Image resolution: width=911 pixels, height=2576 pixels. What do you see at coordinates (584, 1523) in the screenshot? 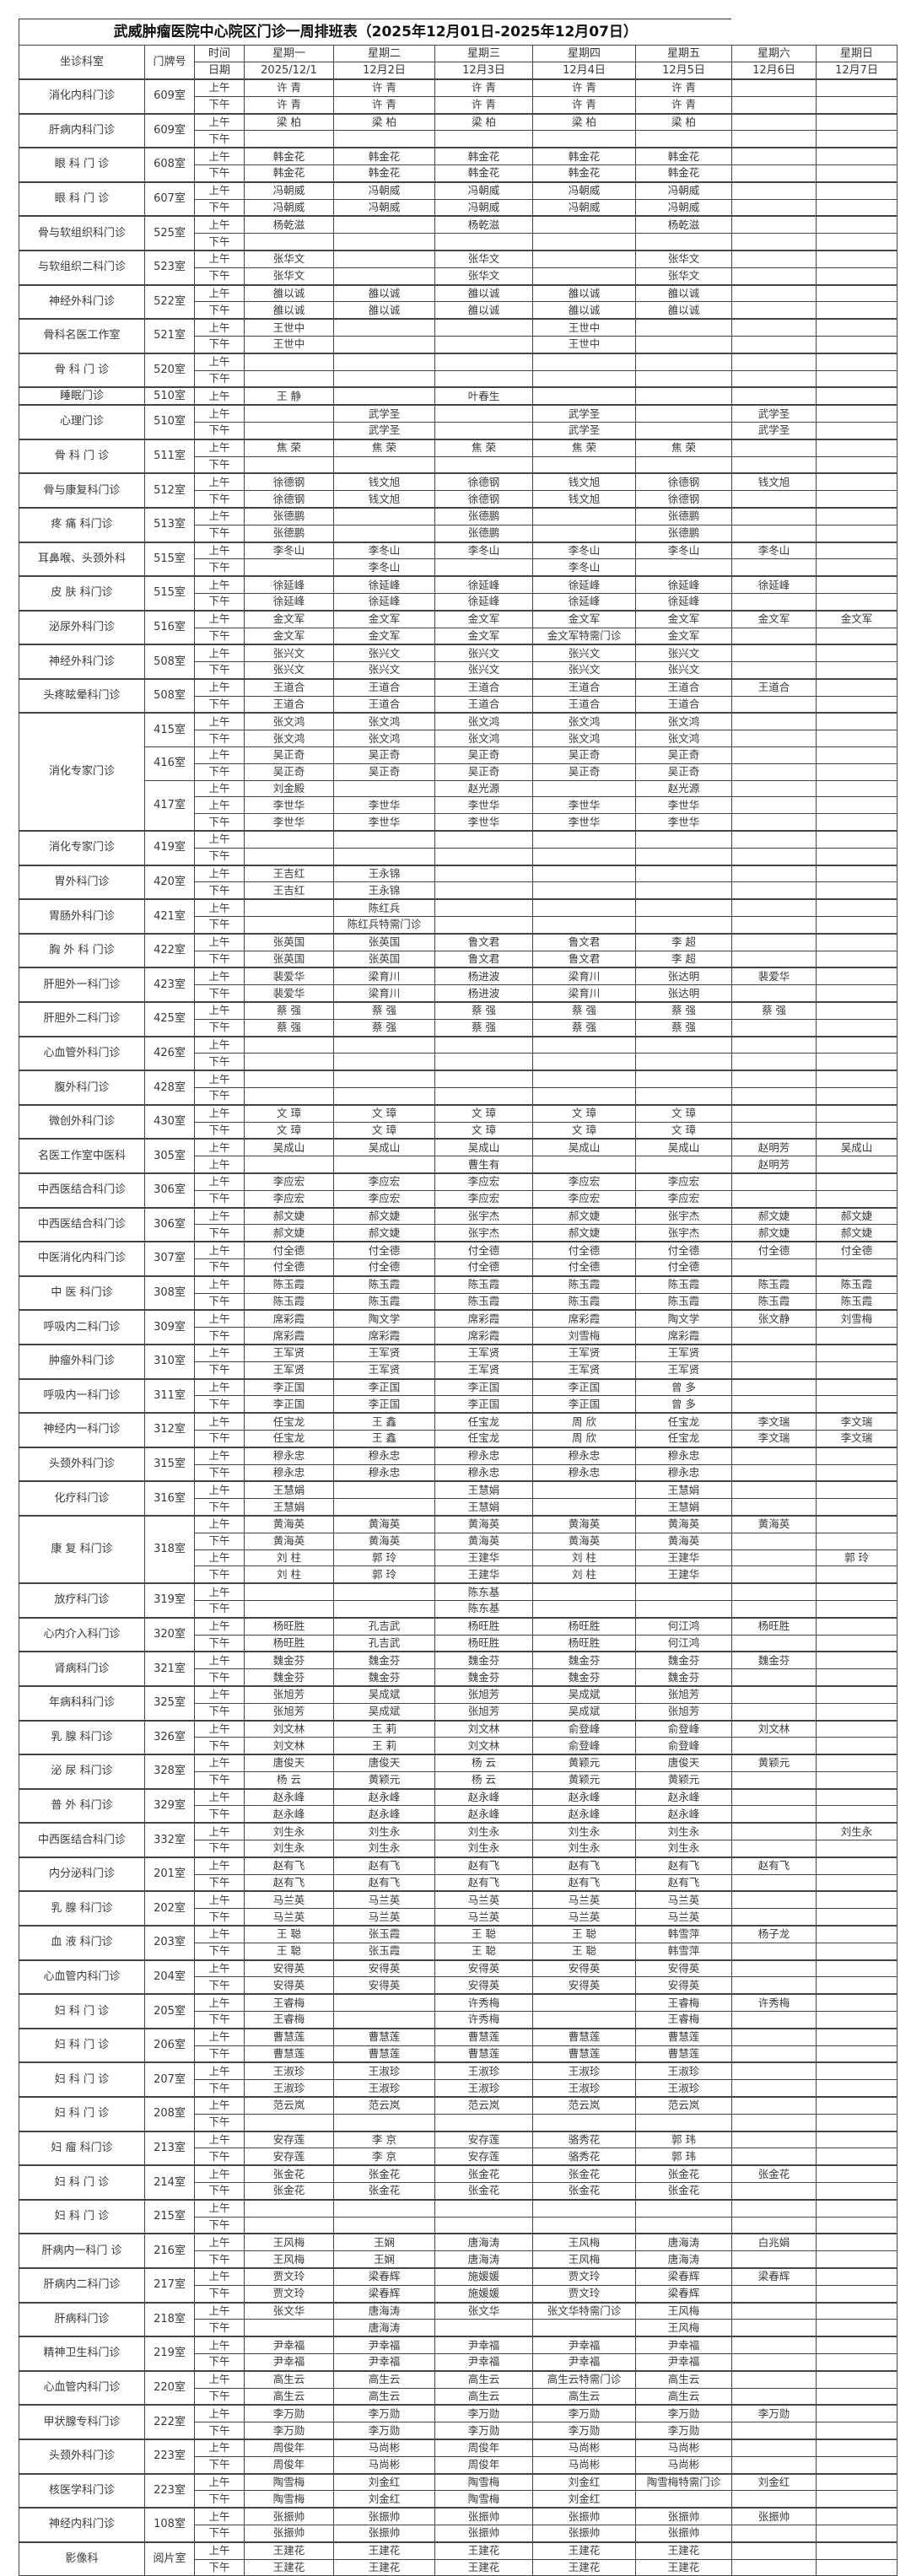
I see `doctor-cell: 黄海英` at bounding box center [584, 1523].